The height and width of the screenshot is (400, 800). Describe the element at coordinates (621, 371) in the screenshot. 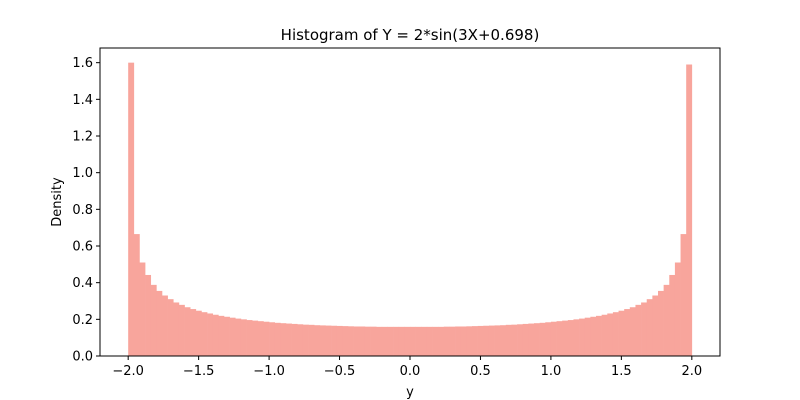

I see `x-tick-label: 1.5` at that location.